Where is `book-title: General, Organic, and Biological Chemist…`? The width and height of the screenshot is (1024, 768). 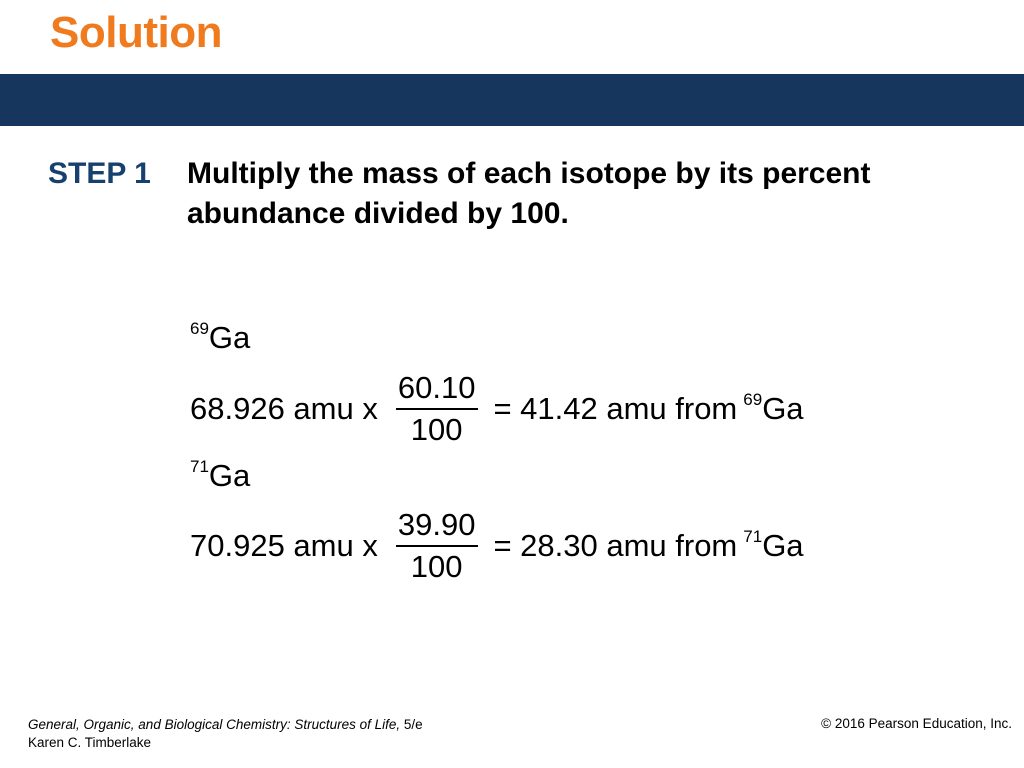 book-title: General, Organic, and Biological Chemist… is located at coordinates (214, 724).